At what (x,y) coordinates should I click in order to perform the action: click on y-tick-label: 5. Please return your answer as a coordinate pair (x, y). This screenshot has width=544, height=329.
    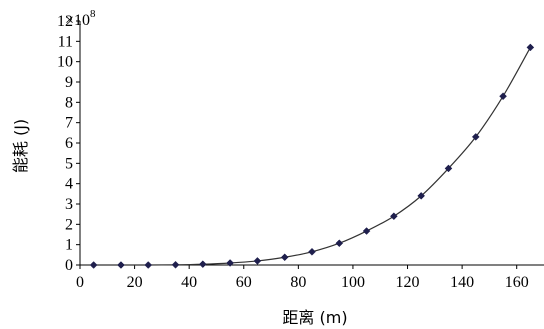
    Looking at the image, I should click on (69, 163).